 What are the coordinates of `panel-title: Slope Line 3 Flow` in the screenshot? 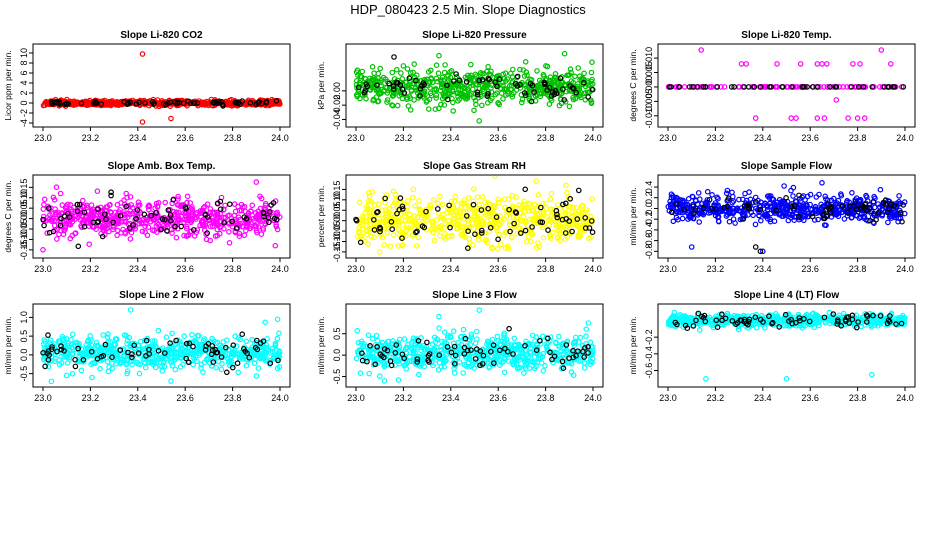 It's located at (474, 295).